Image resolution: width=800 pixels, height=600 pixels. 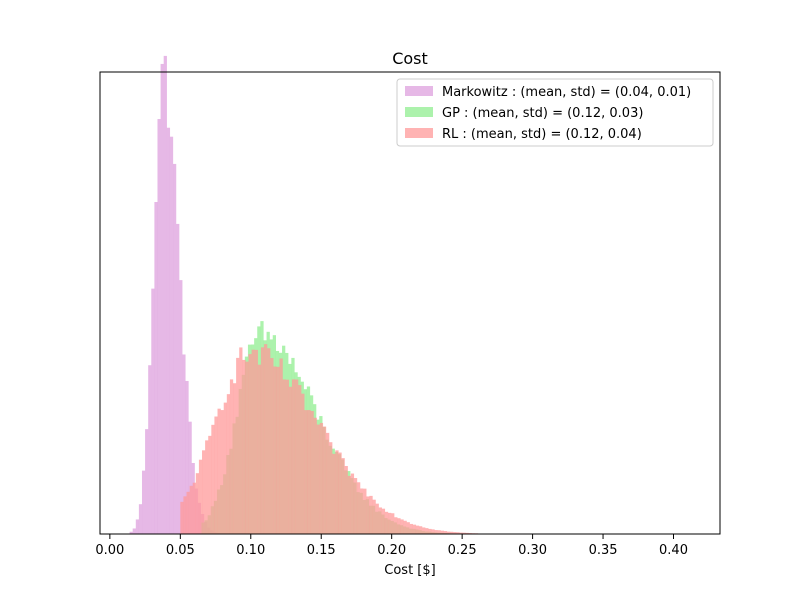 I want to click on legend-label-markowitz: Markowitz : (mean, std) = (0.04, 0.01), so click(x=566, y=92).